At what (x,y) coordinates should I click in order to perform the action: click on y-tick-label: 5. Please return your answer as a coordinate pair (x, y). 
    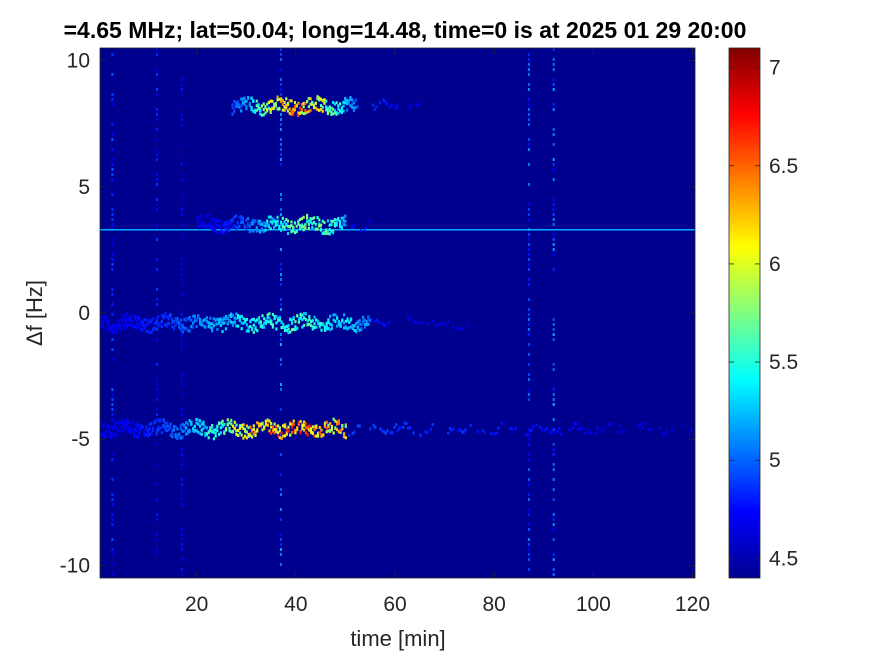
    Looking at the image, I should click on (84, 187).